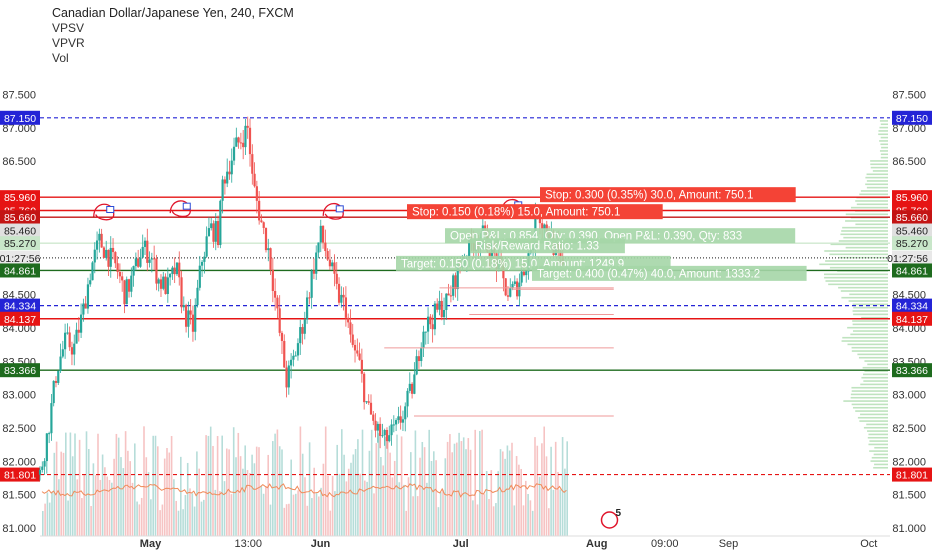 The image size is (932, 550). Describe the element at coordinates (20, 320) in the screenshot. I see `level-label-left: 84.137` at that location.